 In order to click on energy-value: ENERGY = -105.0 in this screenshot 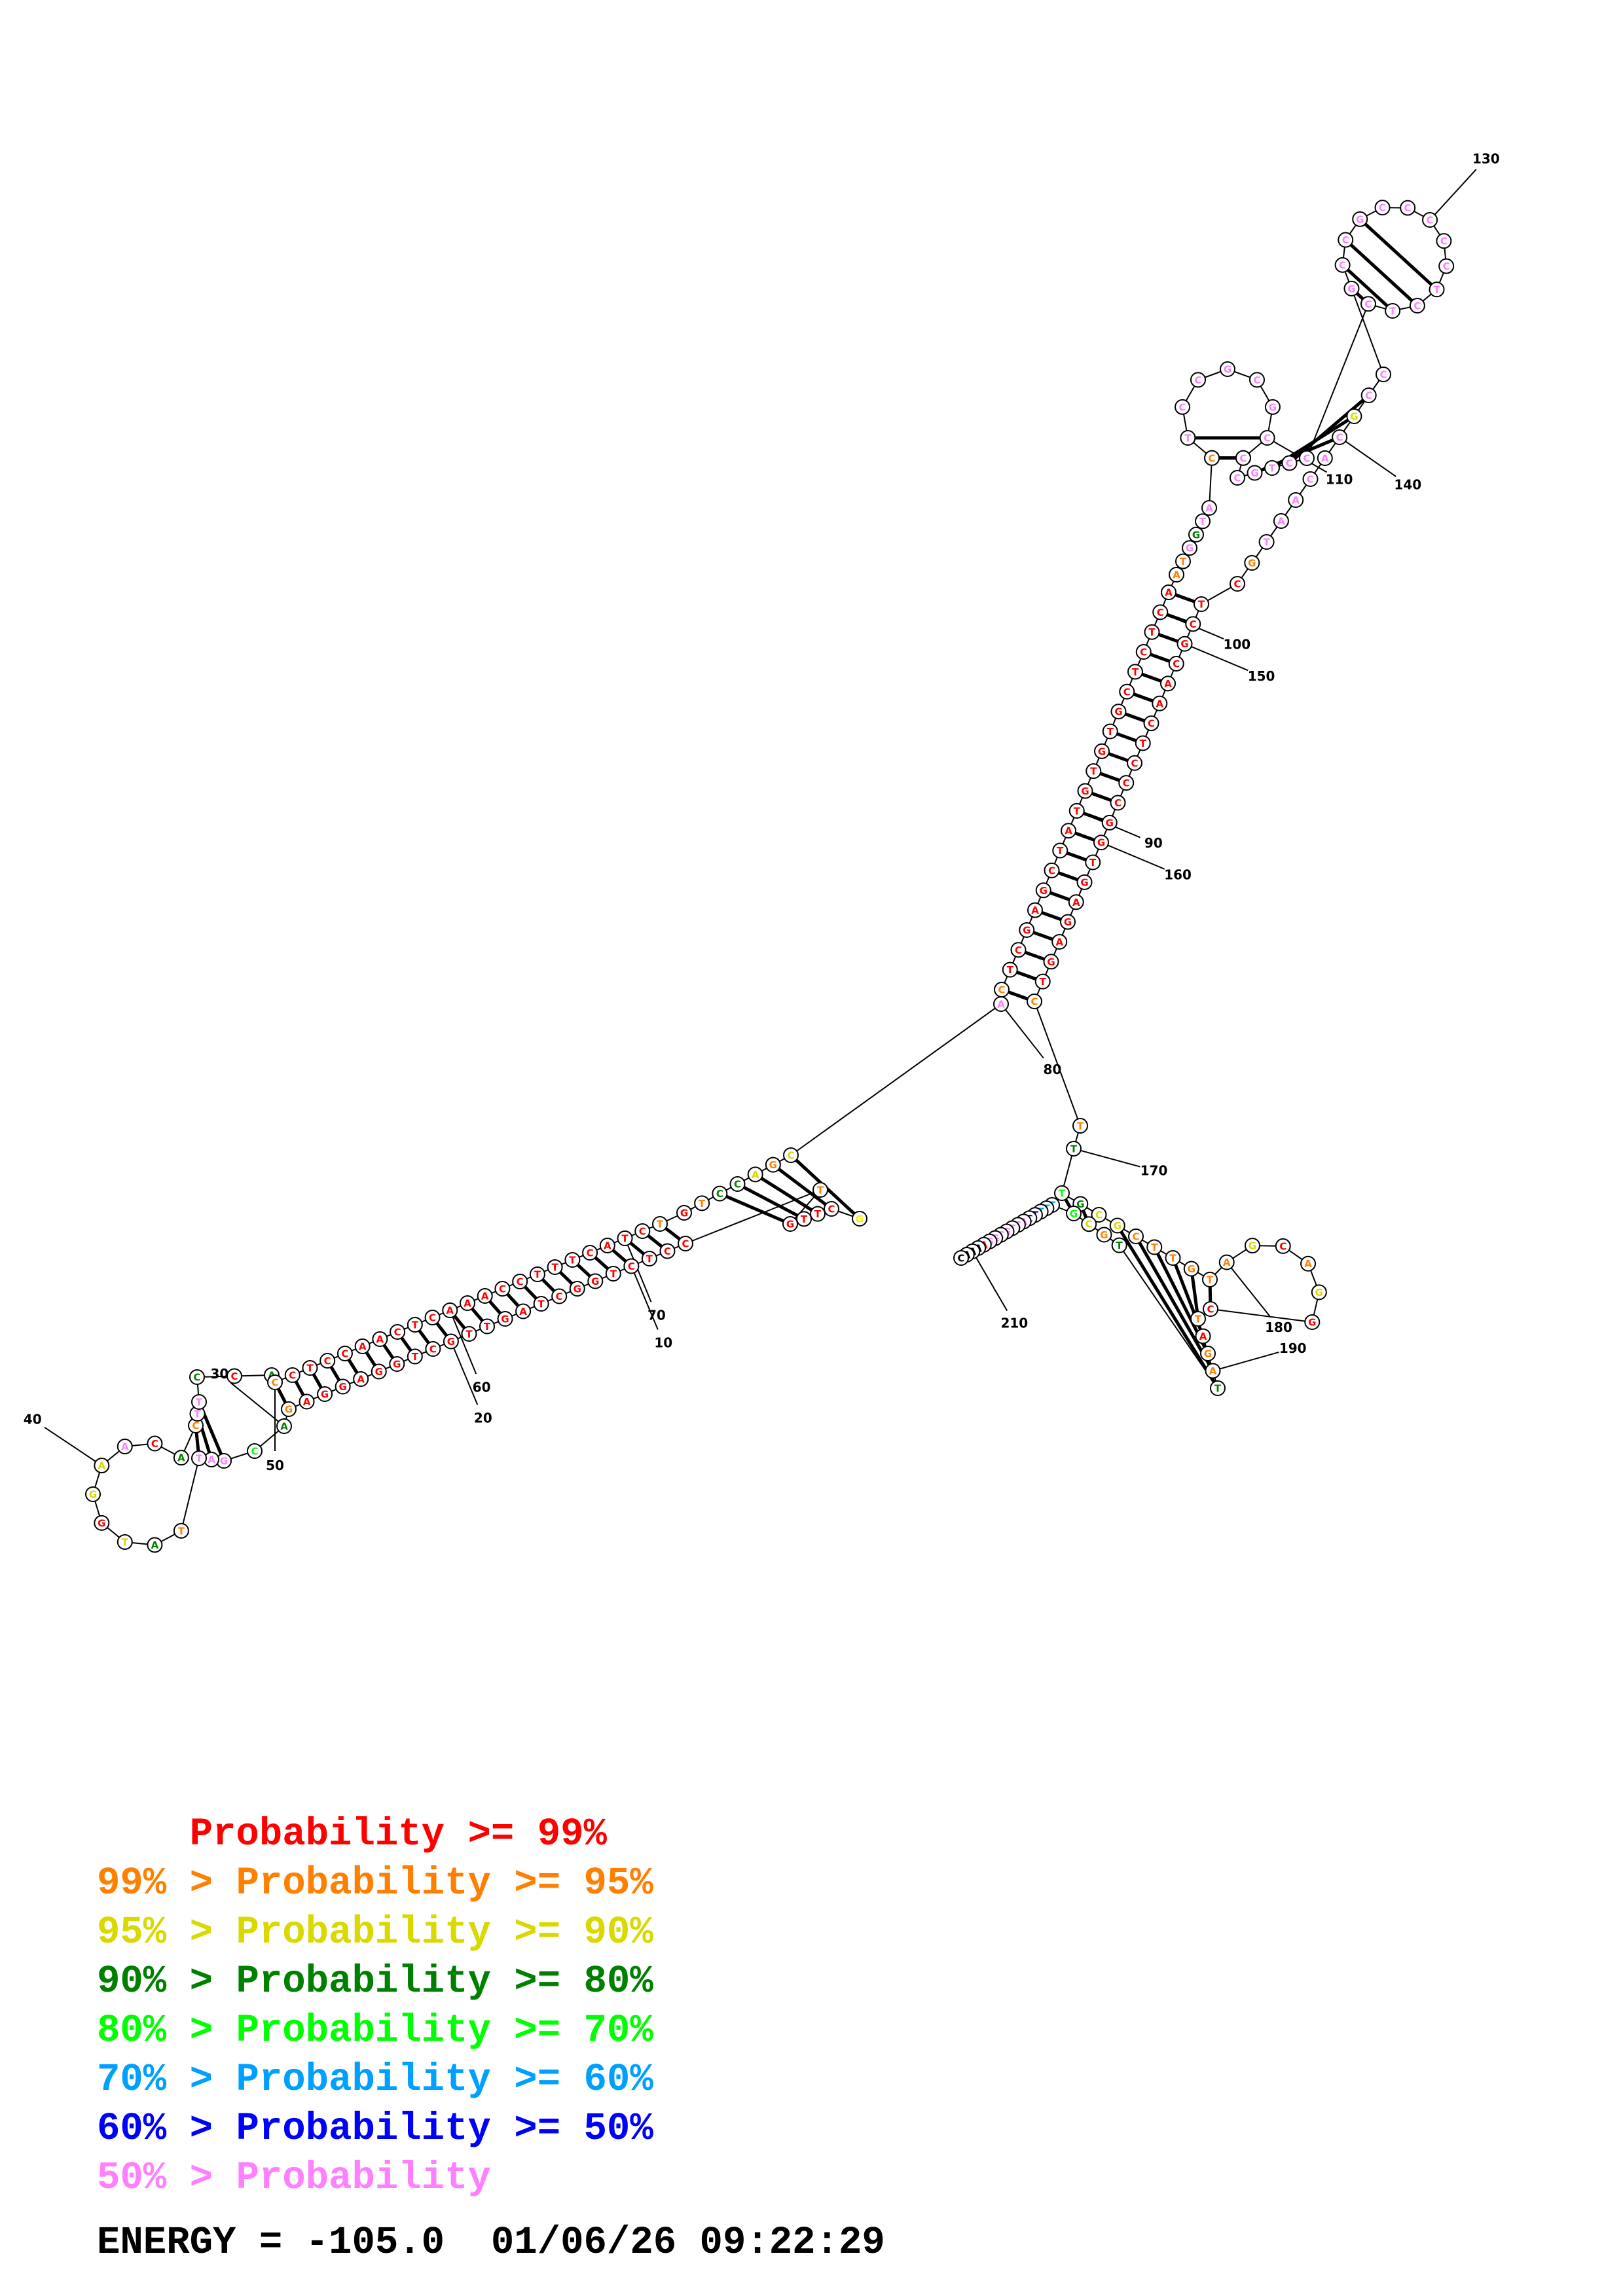, I will do `click(271, 2243)`.